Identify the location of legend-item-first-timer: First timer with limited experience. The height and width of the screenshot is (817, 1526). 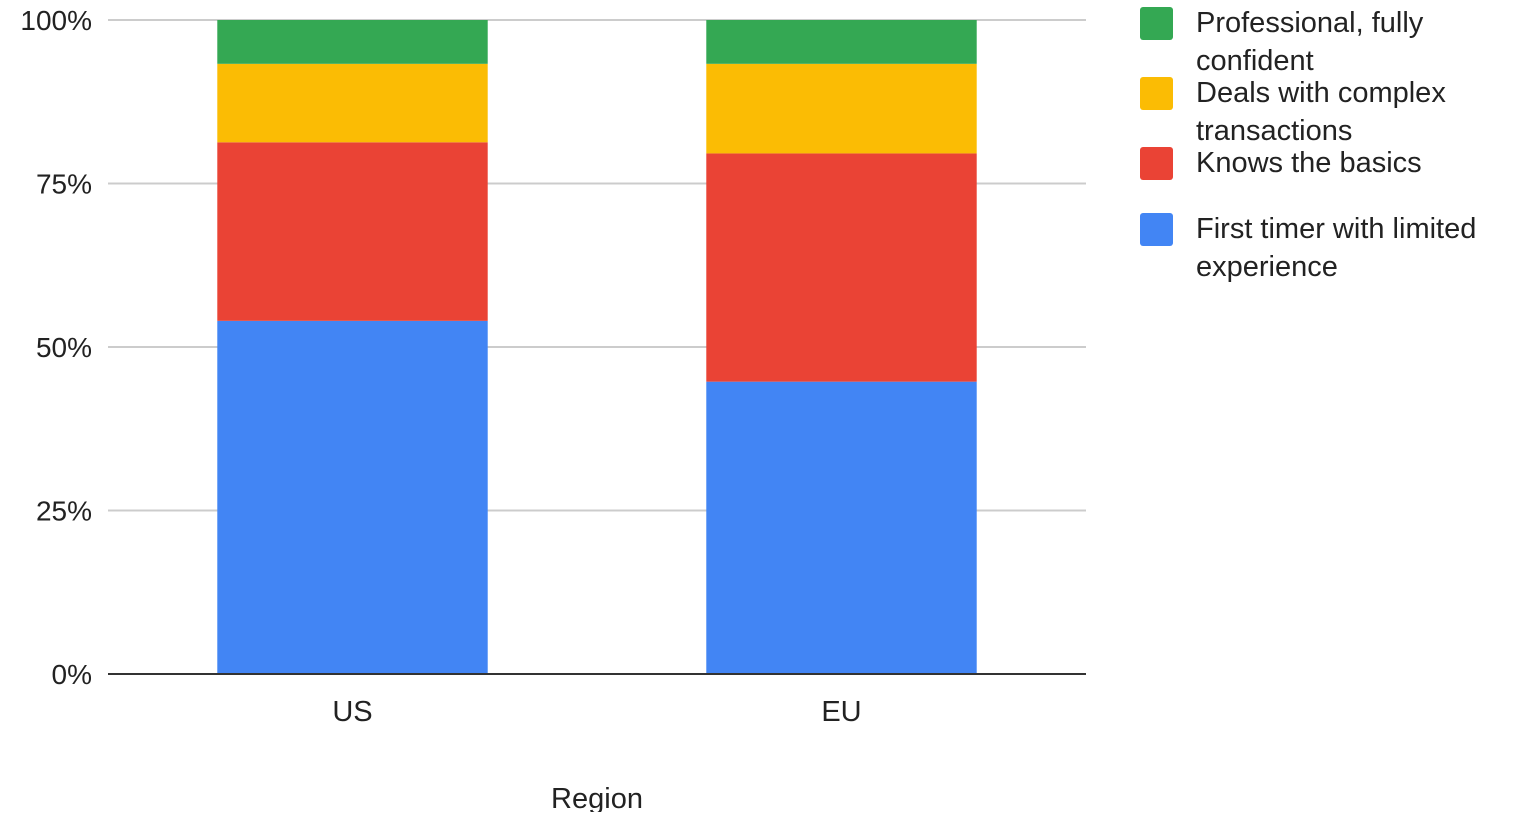
(1330, 246).